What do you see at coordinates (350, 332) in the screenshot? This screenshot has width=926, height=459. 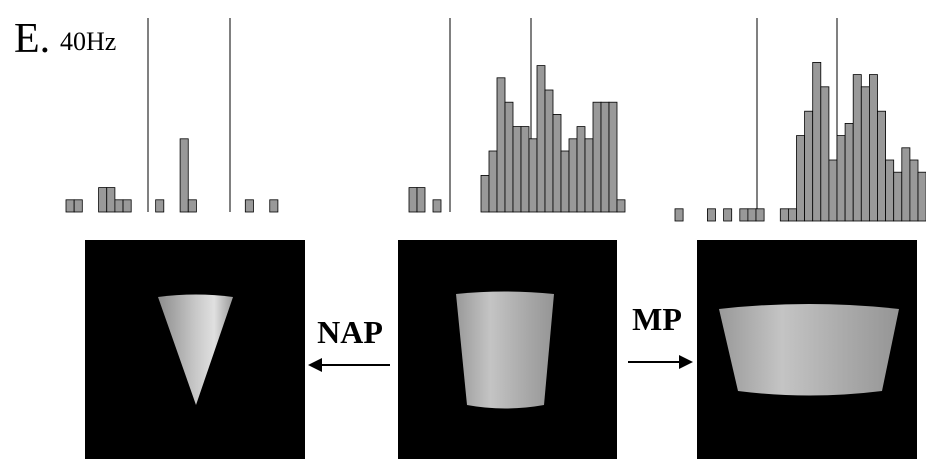 I see `transform-label: NAP` at bounding box center [350, 332].